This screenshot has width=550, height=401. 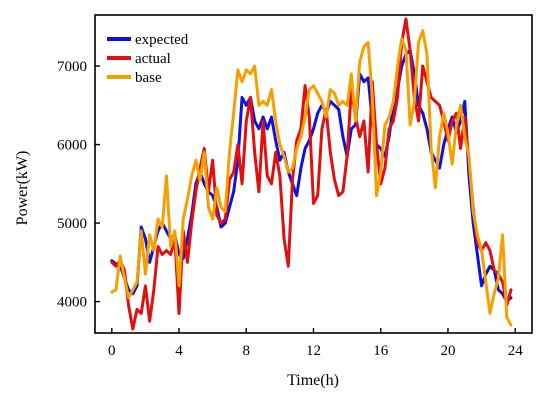 I want to click on y-tick-label: 4000, so click(x=72, y=303).